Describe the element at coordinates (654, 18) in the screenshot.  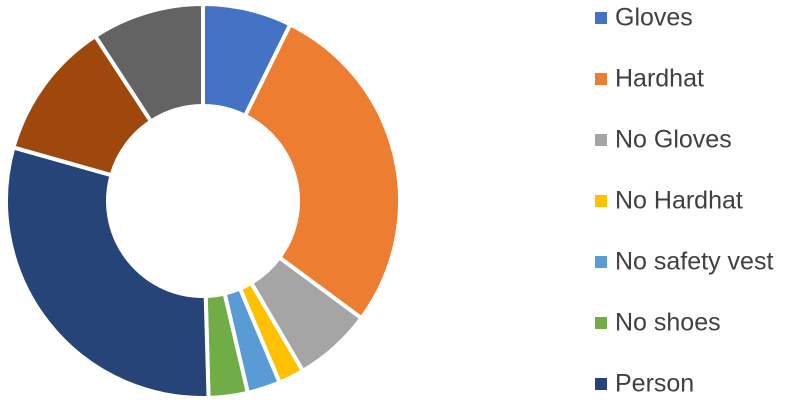
I see `legend-label: Gloves` at that location.